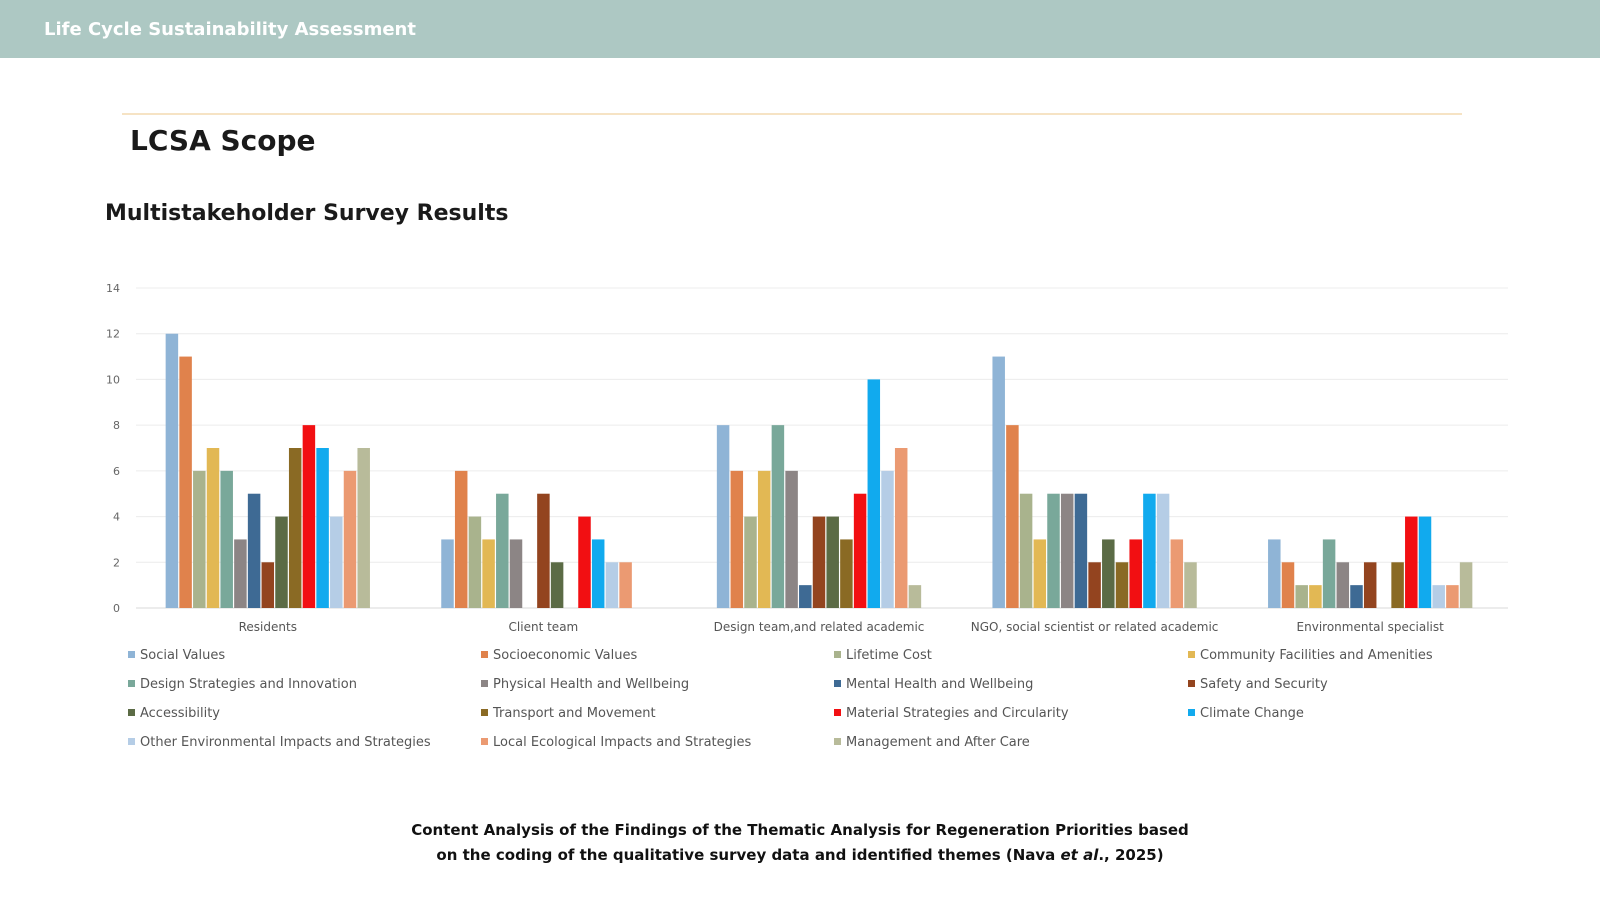 Image resolution: width=1600 pixels, height=898 pixels. Describe the element at coordinates (1131, 855) in the screenshot. I see `caption-line-2-suffix: ., 2025)` at that location.